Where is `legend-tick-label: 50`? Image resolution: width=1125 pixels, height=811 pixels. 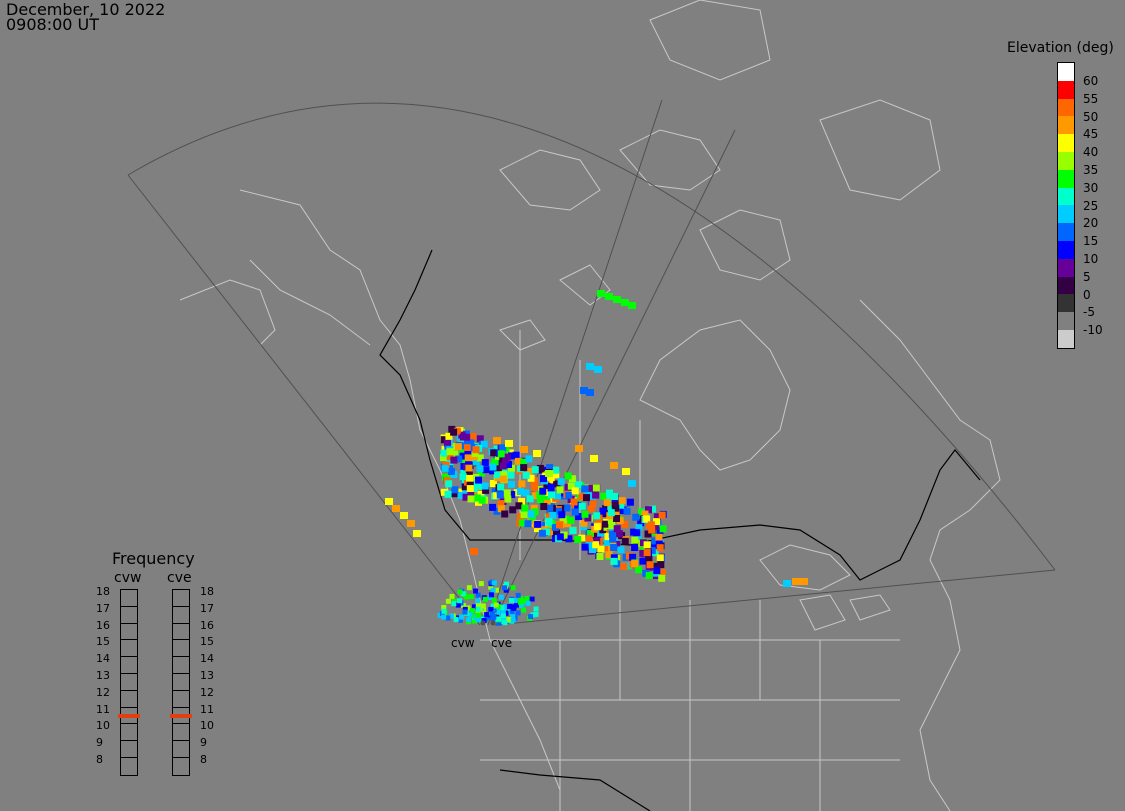
legend-tick-label: 50 is located at coordinates (1091, 116).